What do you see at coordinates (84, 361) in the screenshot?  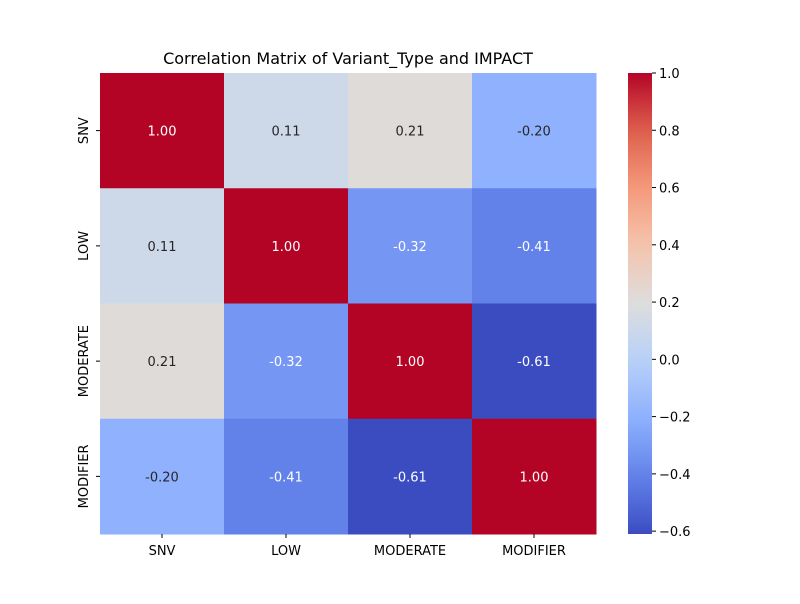 I see `y-tick-label: MODERATE` at bounding box center [84, 361].